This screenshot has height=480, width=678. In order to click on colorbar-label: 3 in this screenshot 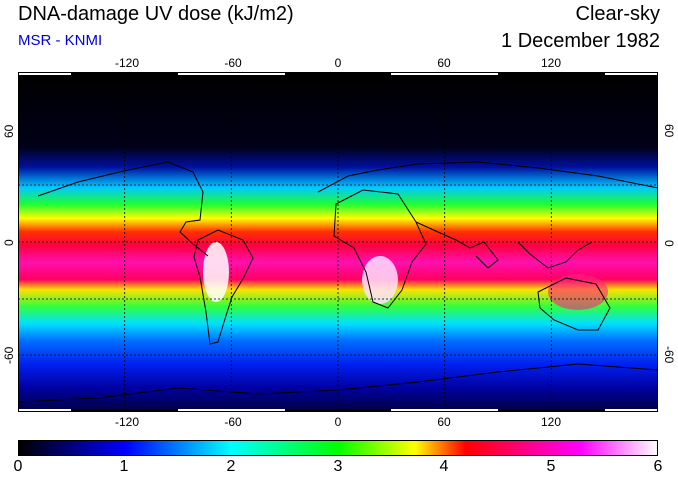, I will do `click(338, 466)`.